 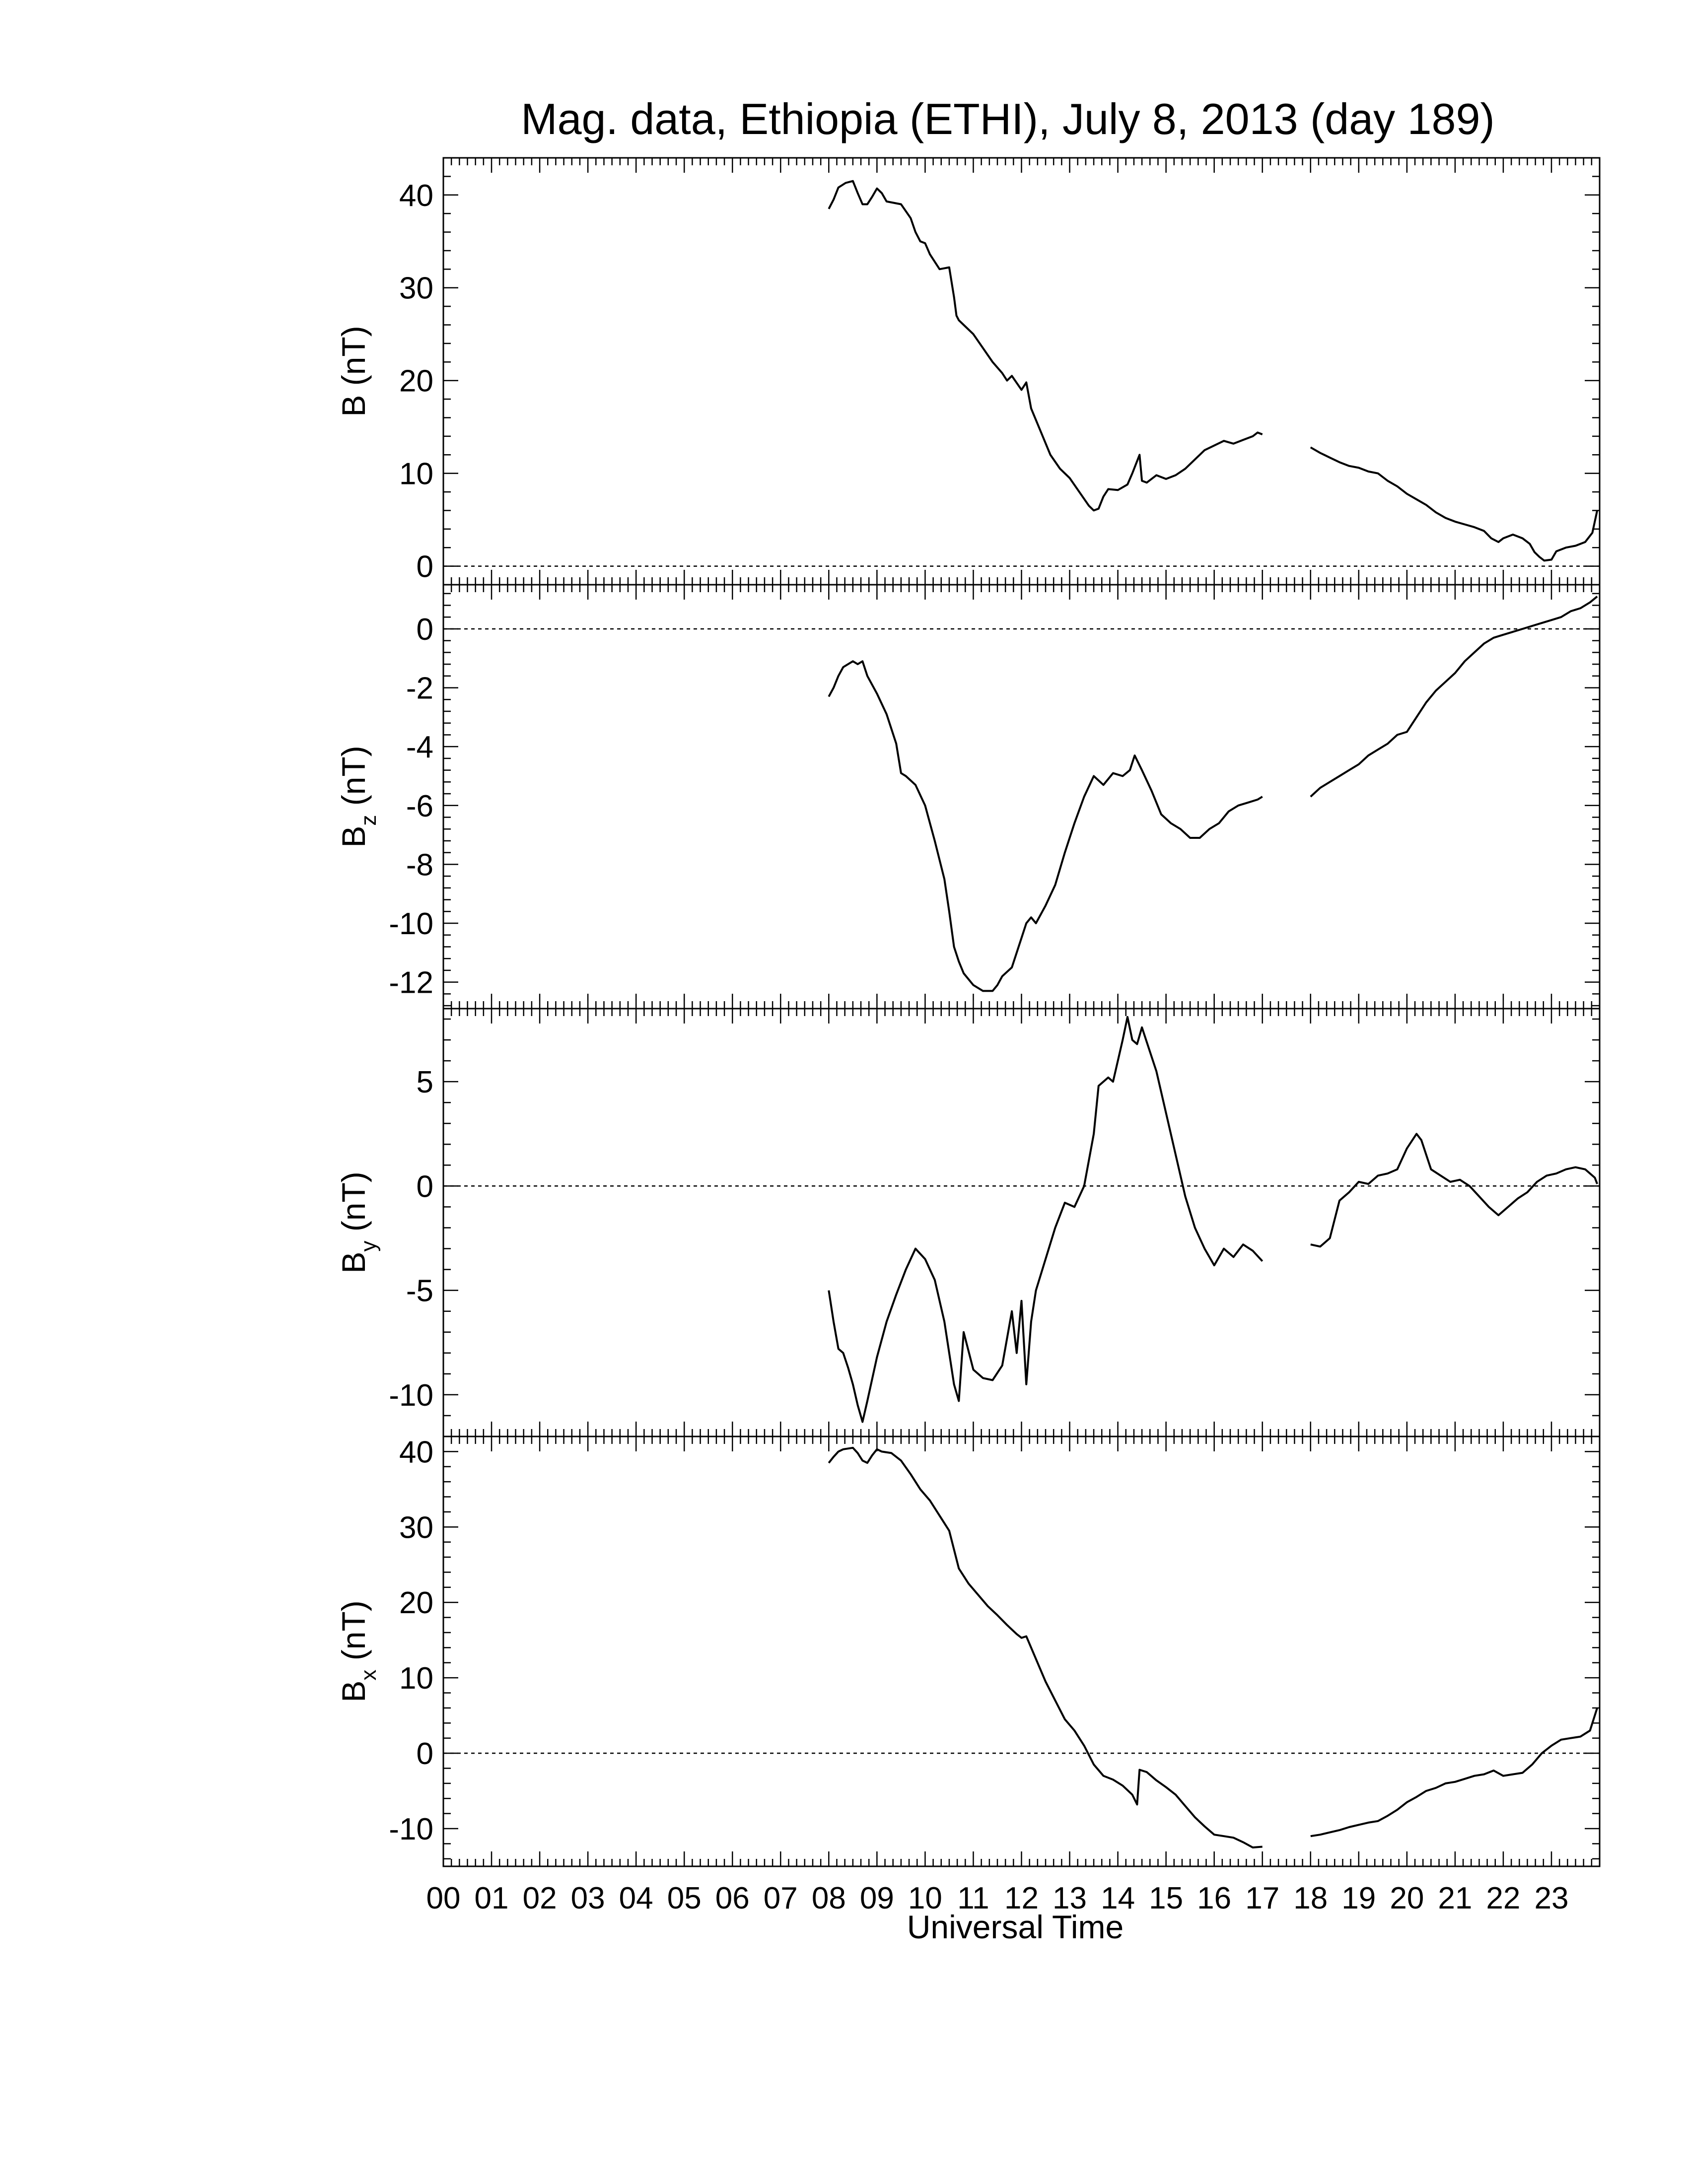 I want to click on y-axis-label-sub: x, so click(x=368, y=1675).